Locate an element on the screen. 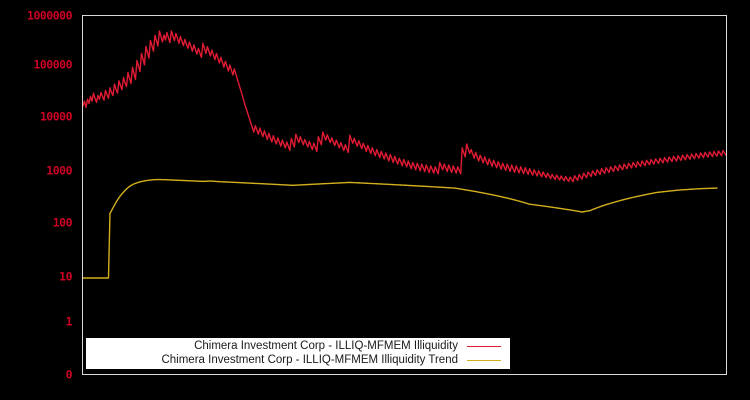 The height and width of the screenshot is (400, 750). y-tick-label: 1 is located at coordinates (69, 321).